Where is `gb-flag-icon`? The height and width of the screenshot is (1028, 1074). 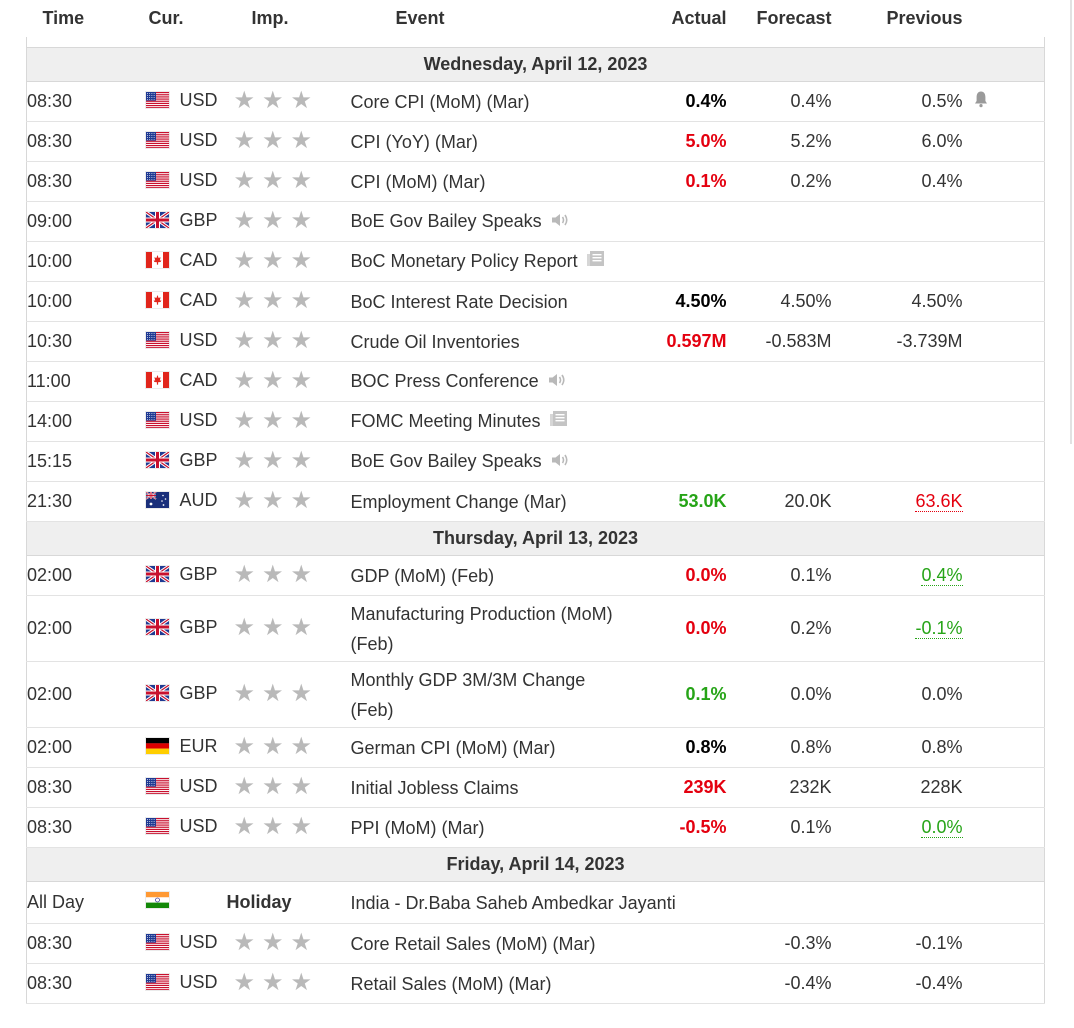
gb-flag-icon is located at coordinates (157, 627).